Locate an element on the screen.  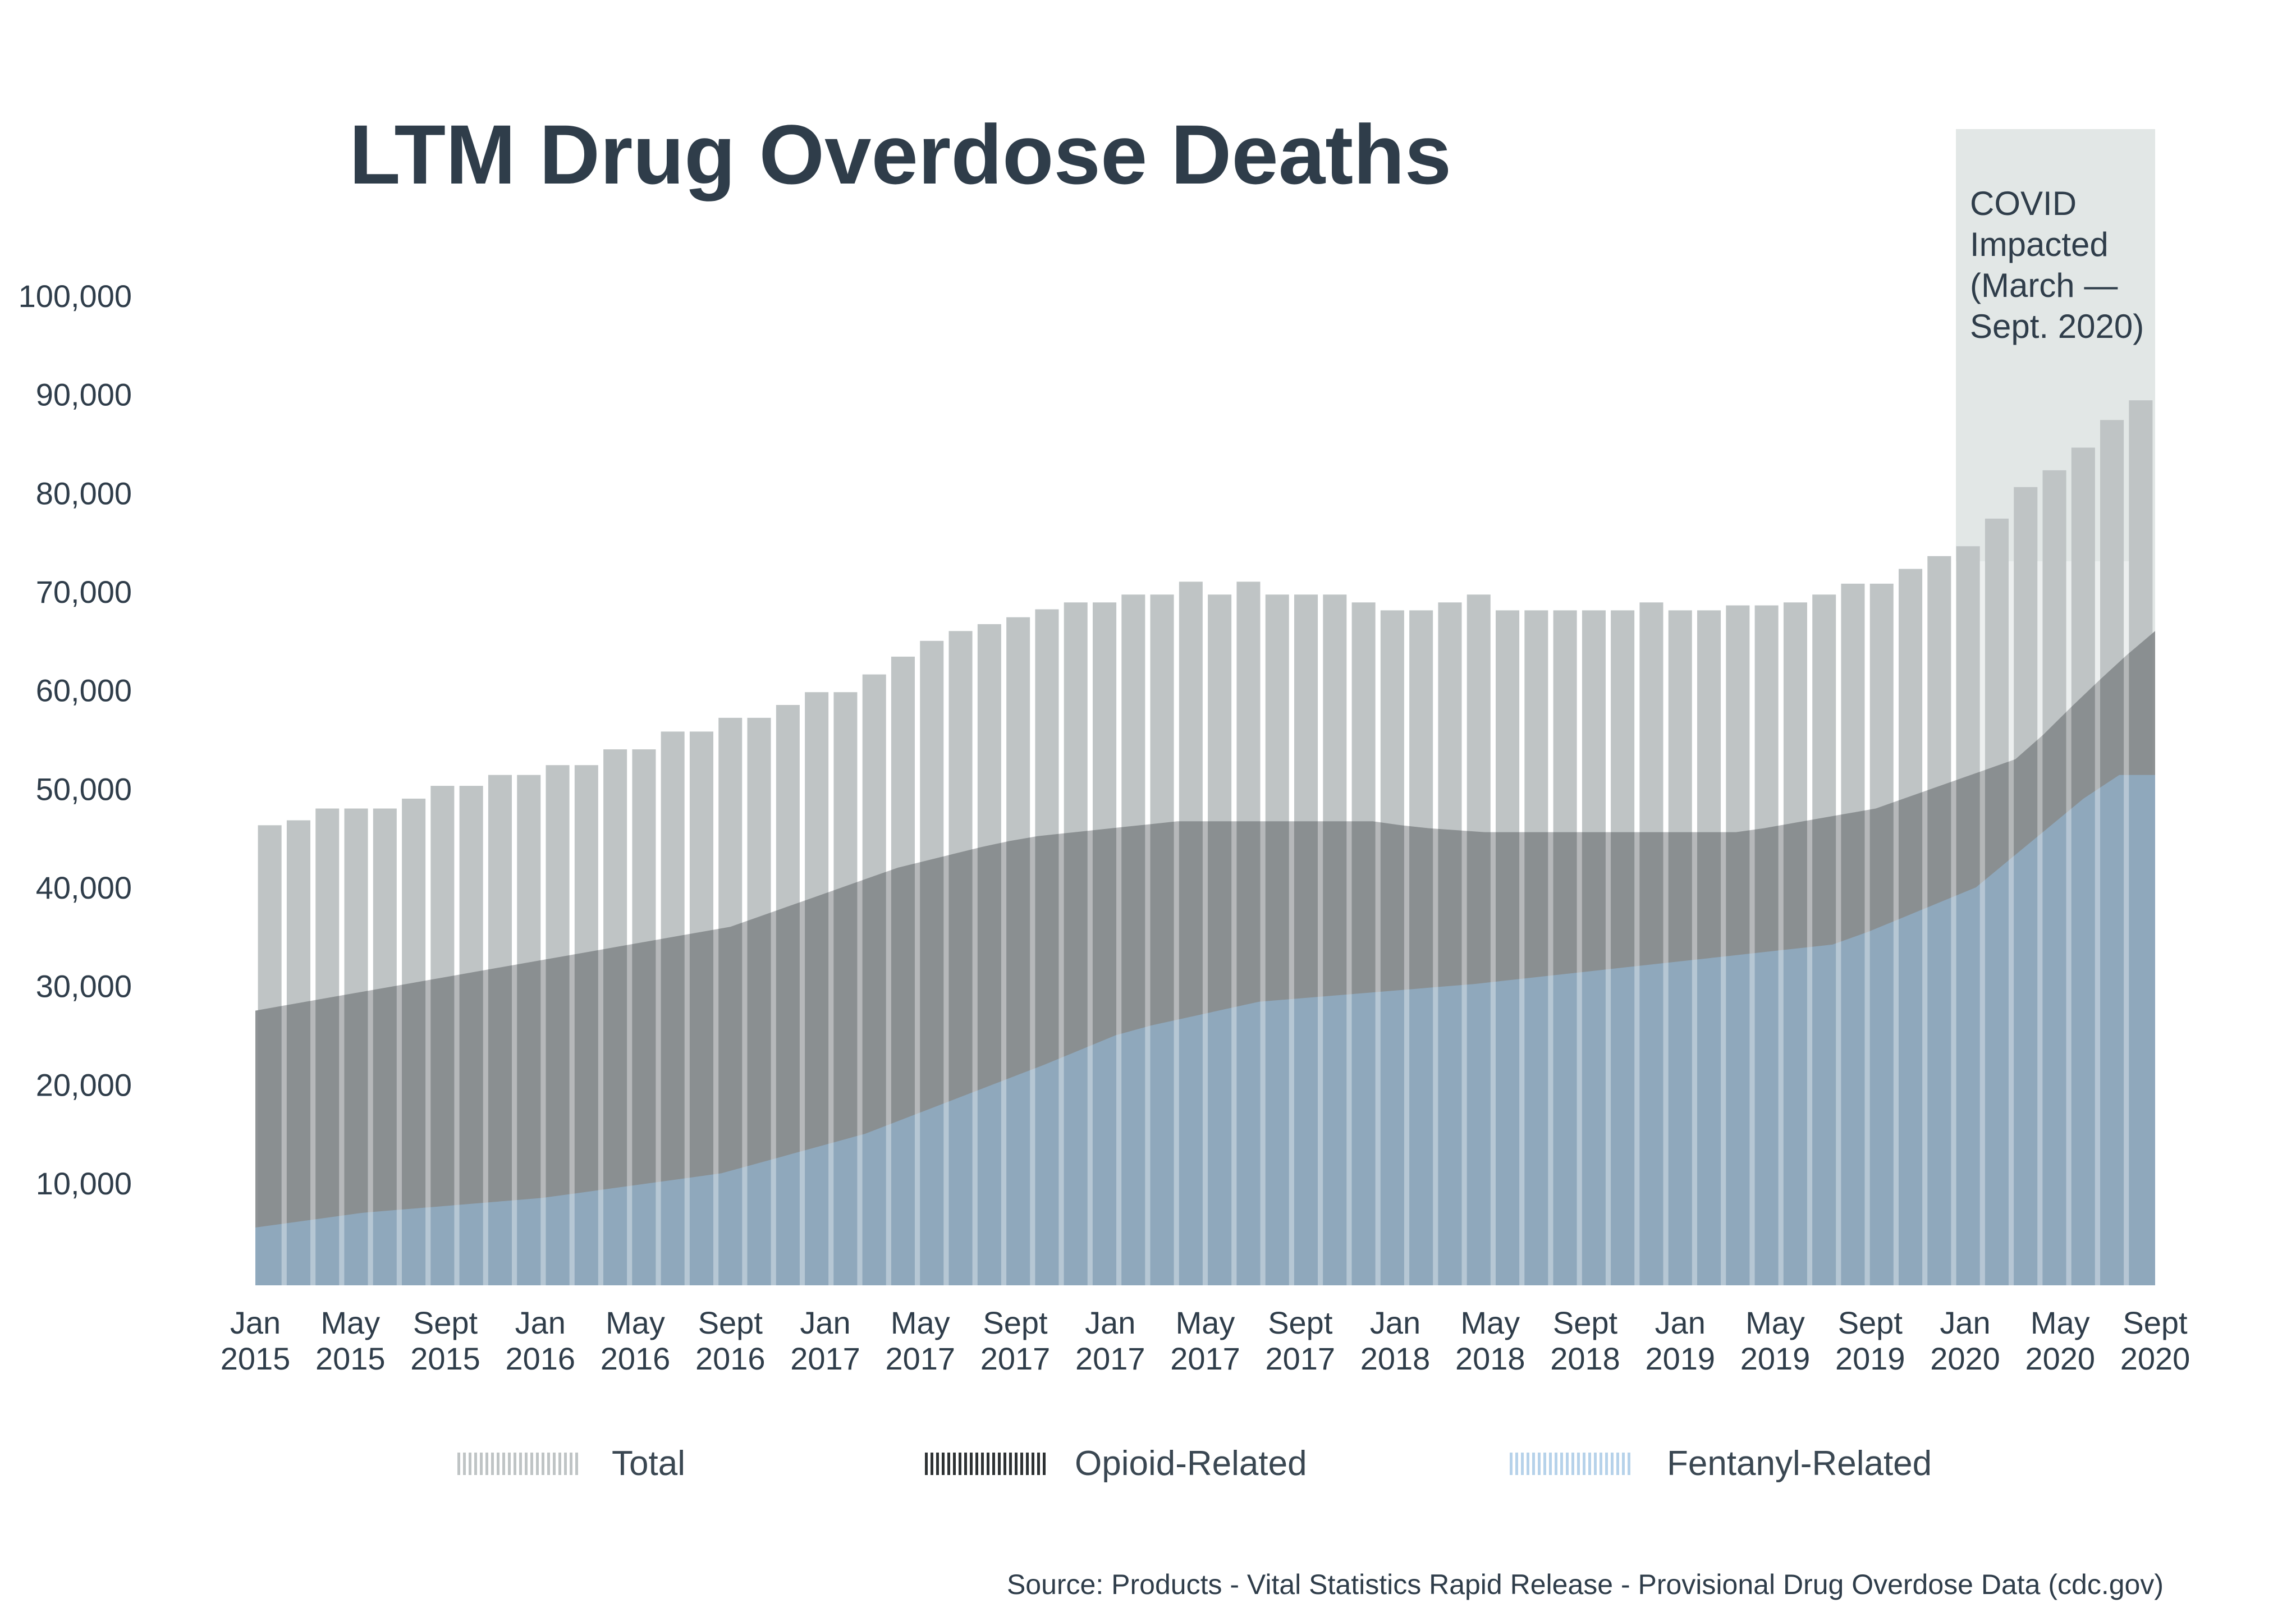
legend-item: Fentanyl-Related is located at coordinates (1721, 1463).